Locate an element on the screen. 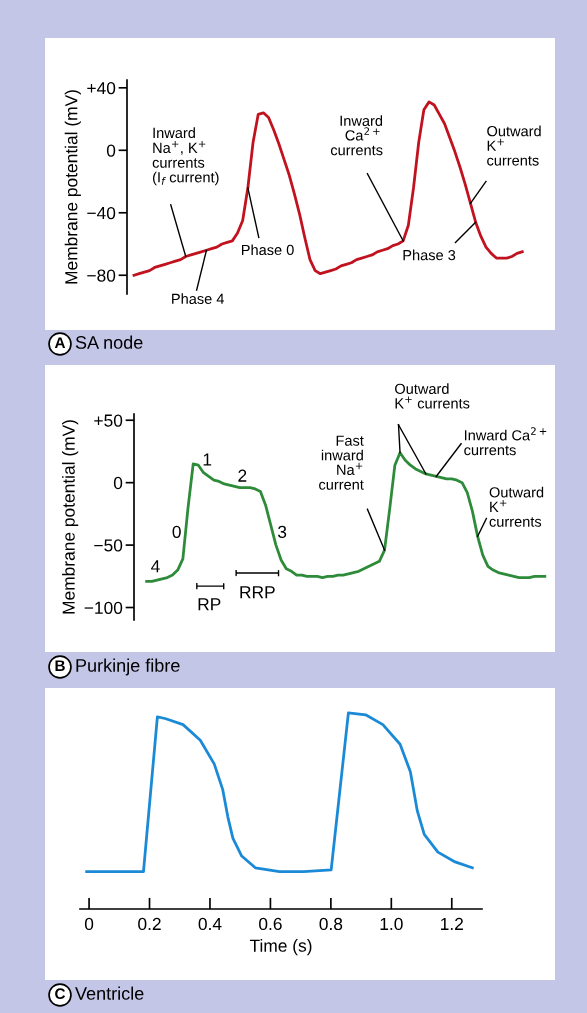 This screenshot has height=1013, width=587. text: Outward K$^{+}$ currents is located at coordinates (432, 396).